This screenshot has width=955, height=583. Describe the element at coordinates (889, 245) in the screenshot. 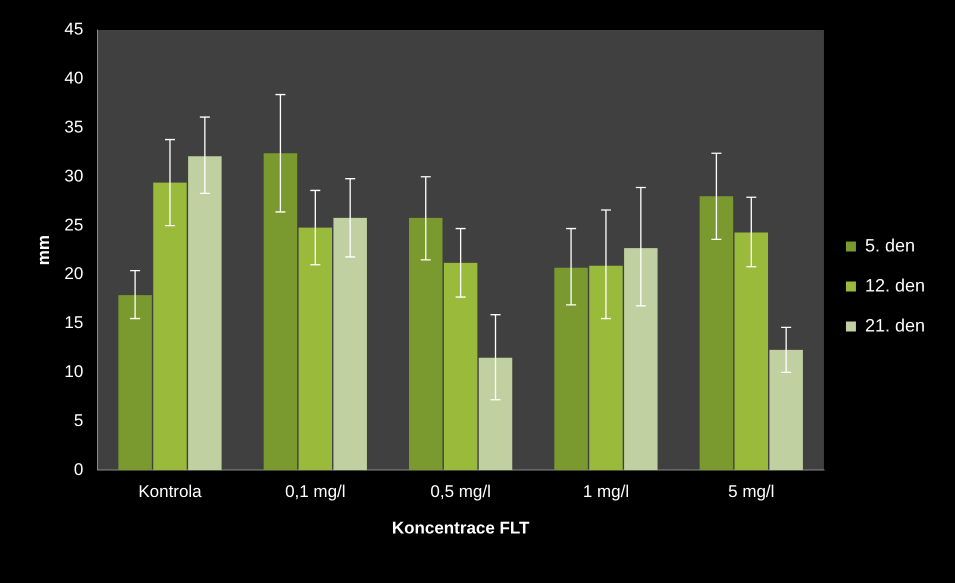

I see `legend-label: 5. den` at that location.